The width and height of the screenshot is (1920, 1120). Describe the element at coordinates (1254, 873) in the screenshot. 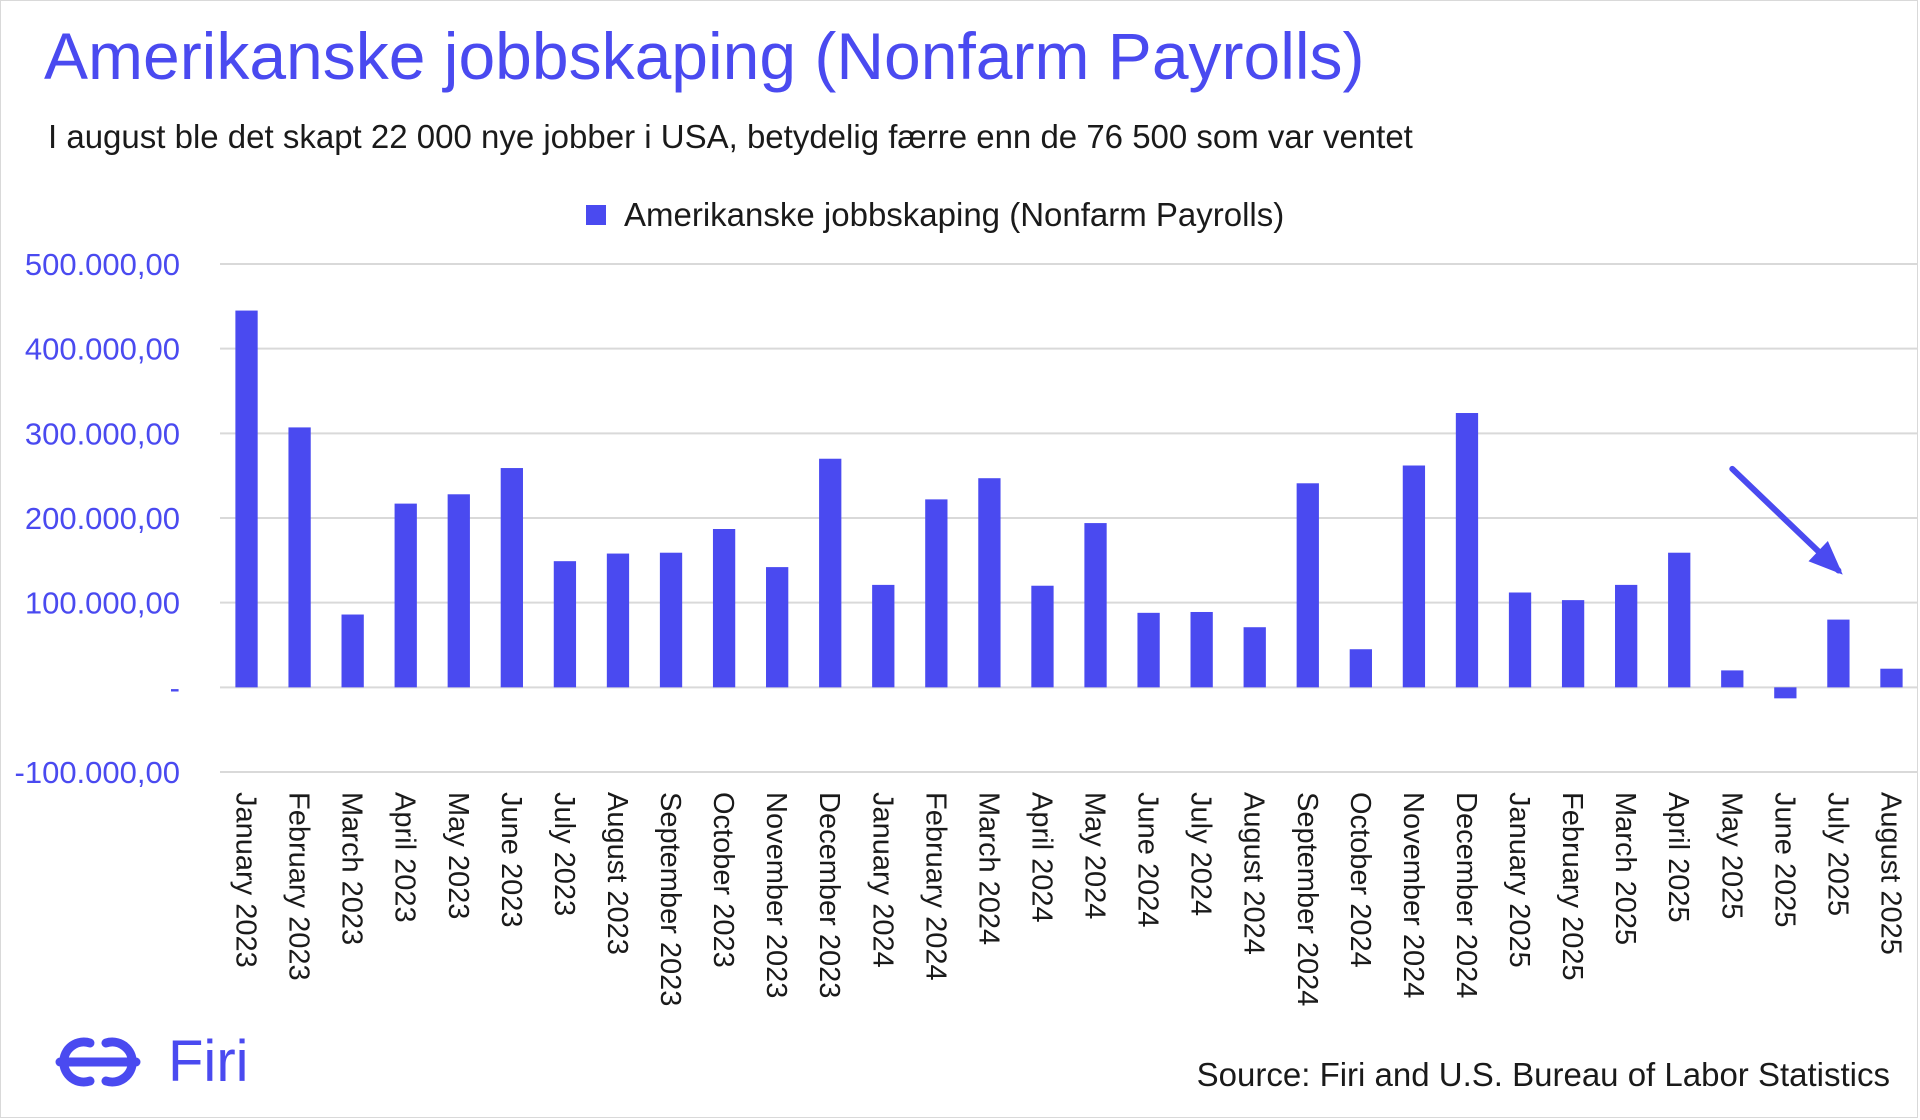

I see `x-tick-label: August 2024` at that location.